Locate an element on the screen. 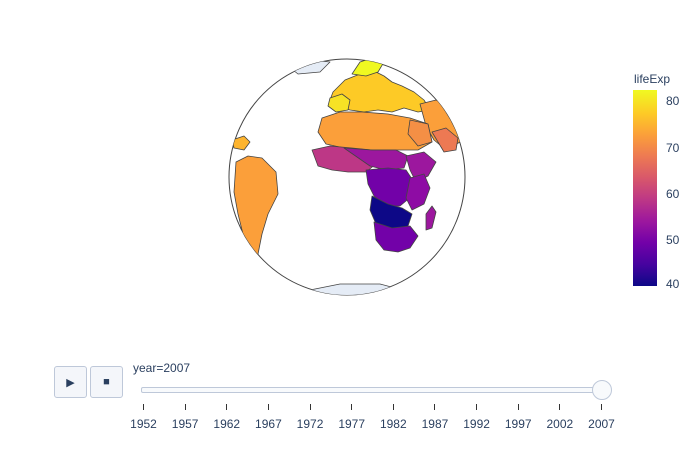  region-central-africa is located at coordinates (390, 187).